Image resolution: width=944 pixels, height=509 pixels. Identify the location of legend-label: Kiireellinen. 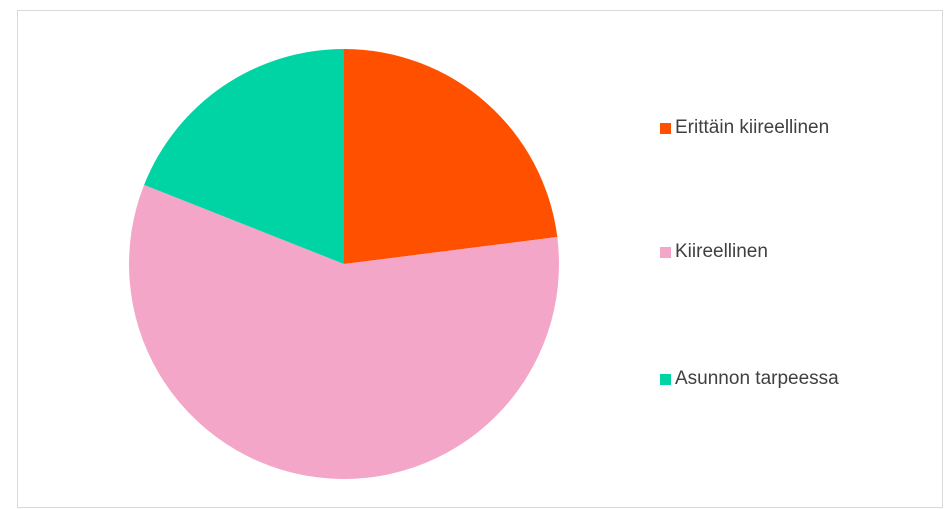
(721, 251).